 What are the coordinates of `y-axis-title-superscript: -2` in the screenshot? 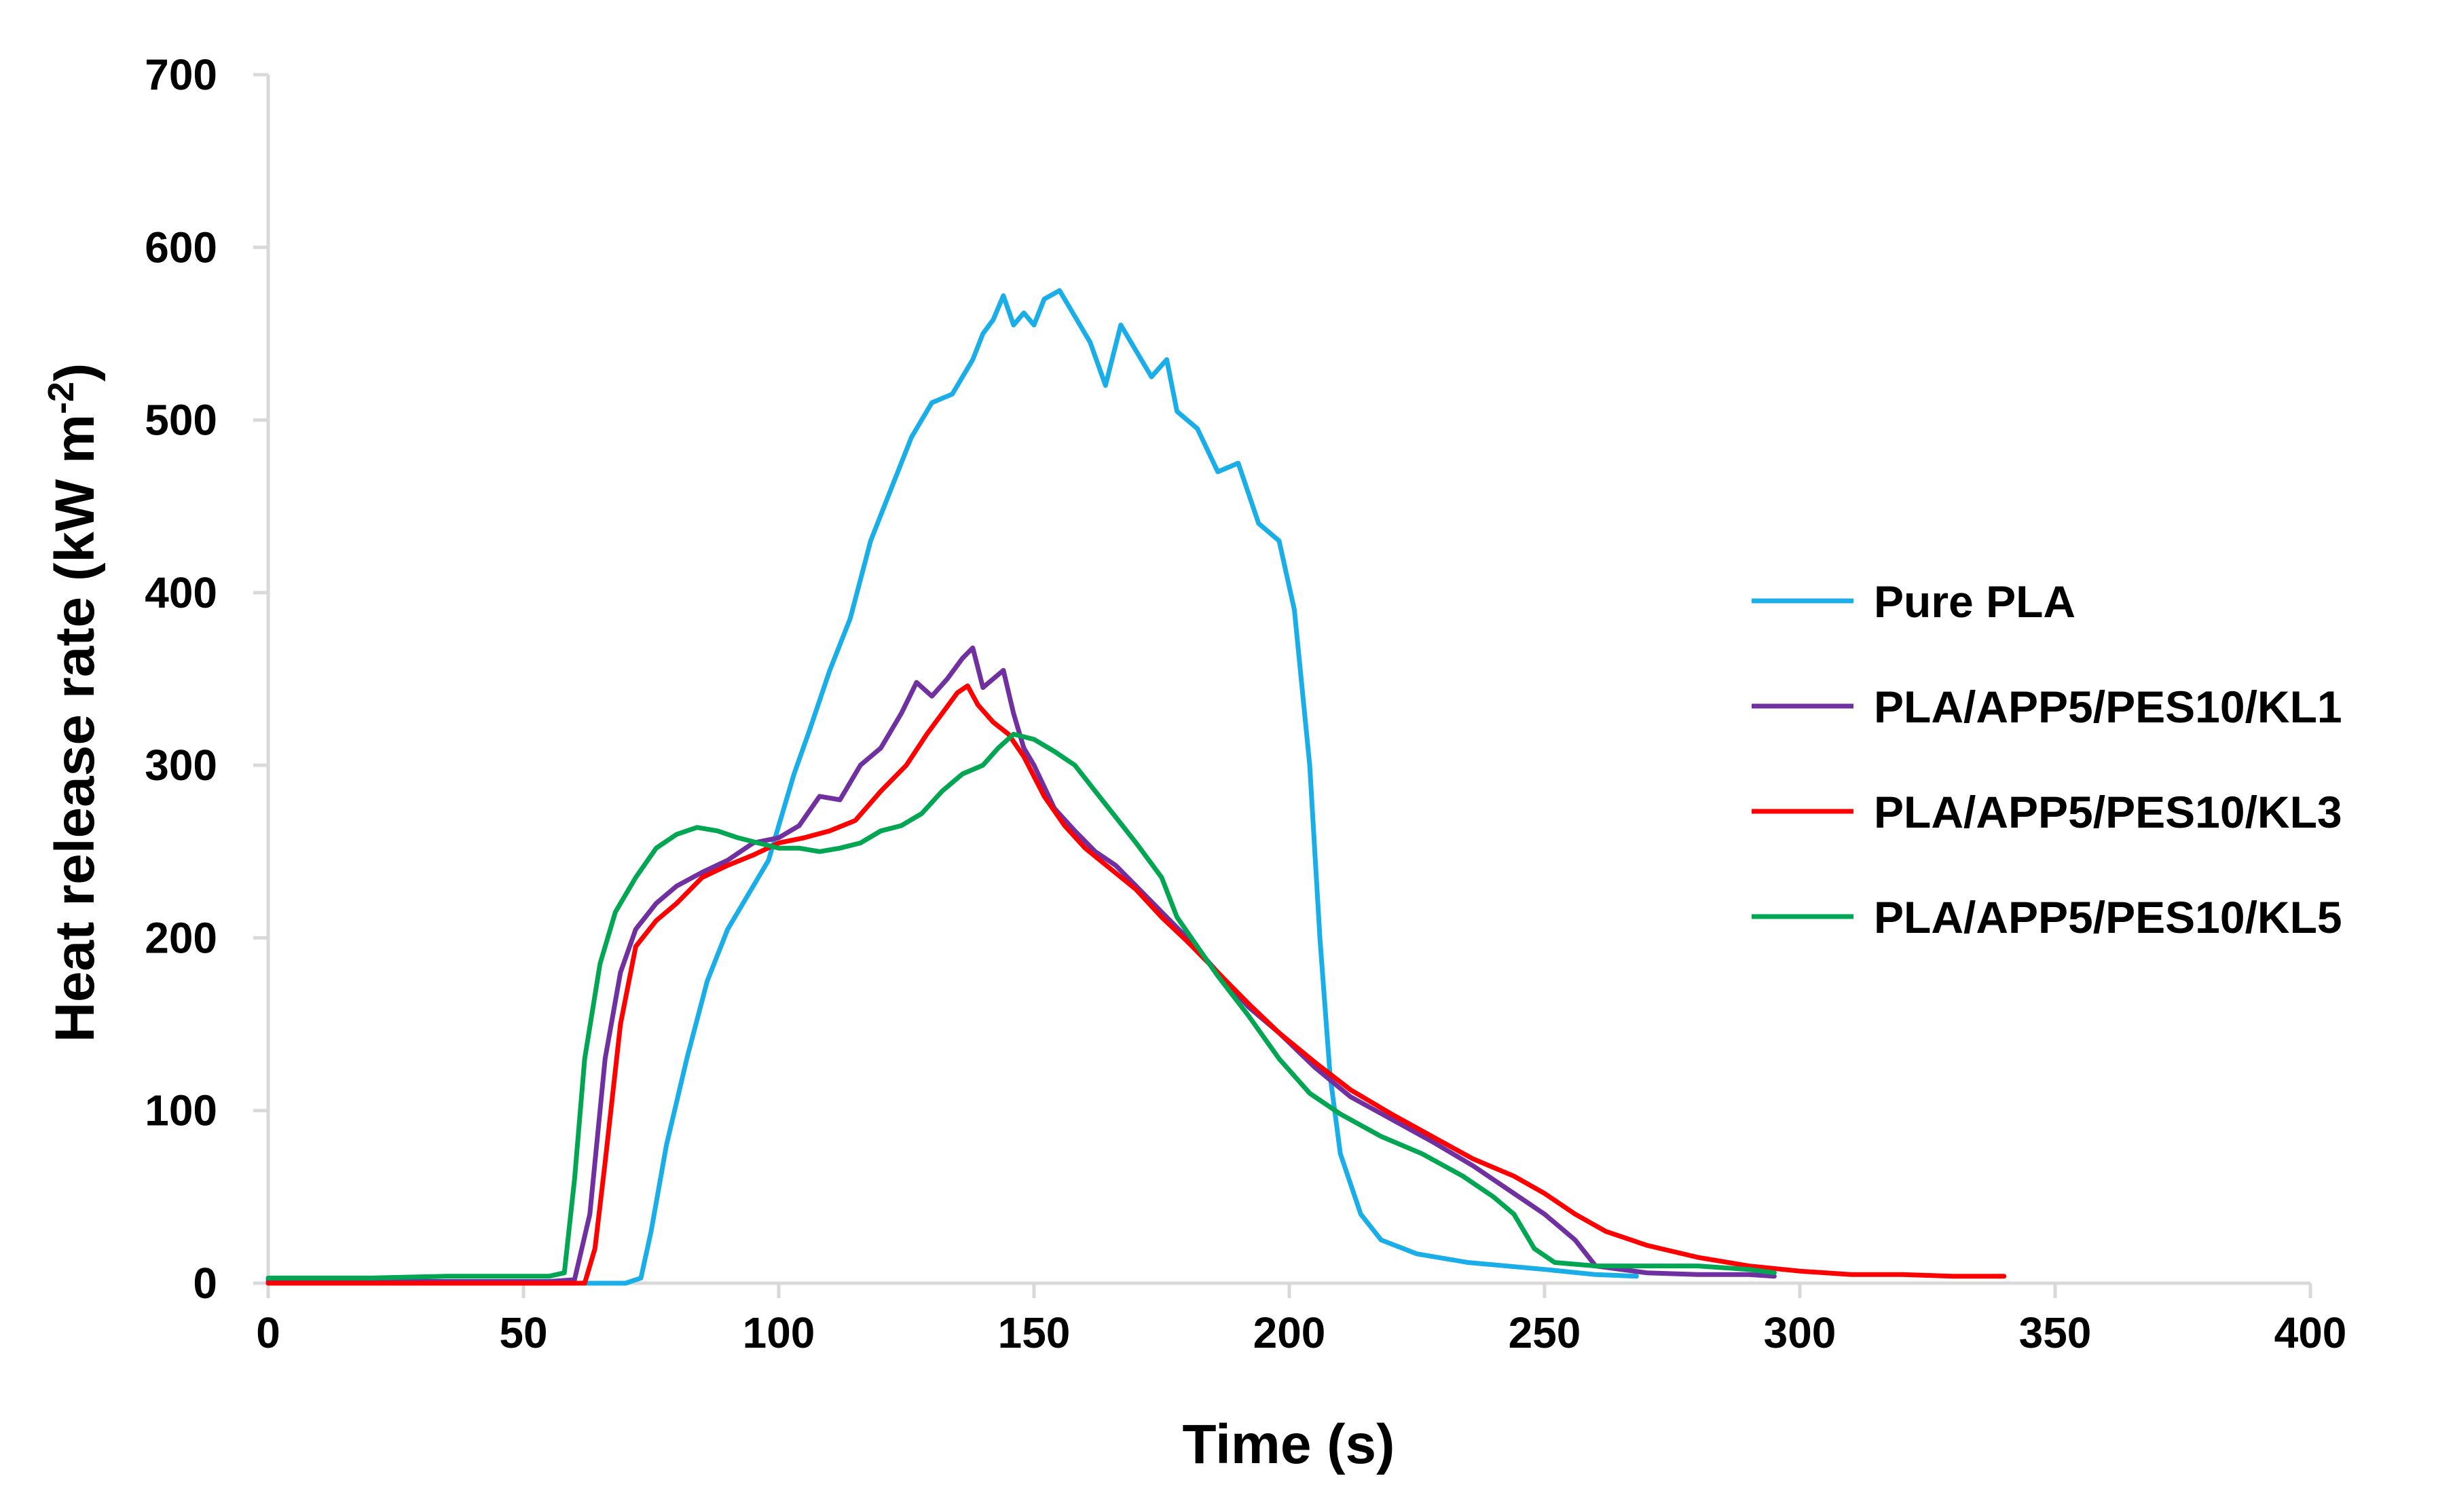 It's located at (61, 398).